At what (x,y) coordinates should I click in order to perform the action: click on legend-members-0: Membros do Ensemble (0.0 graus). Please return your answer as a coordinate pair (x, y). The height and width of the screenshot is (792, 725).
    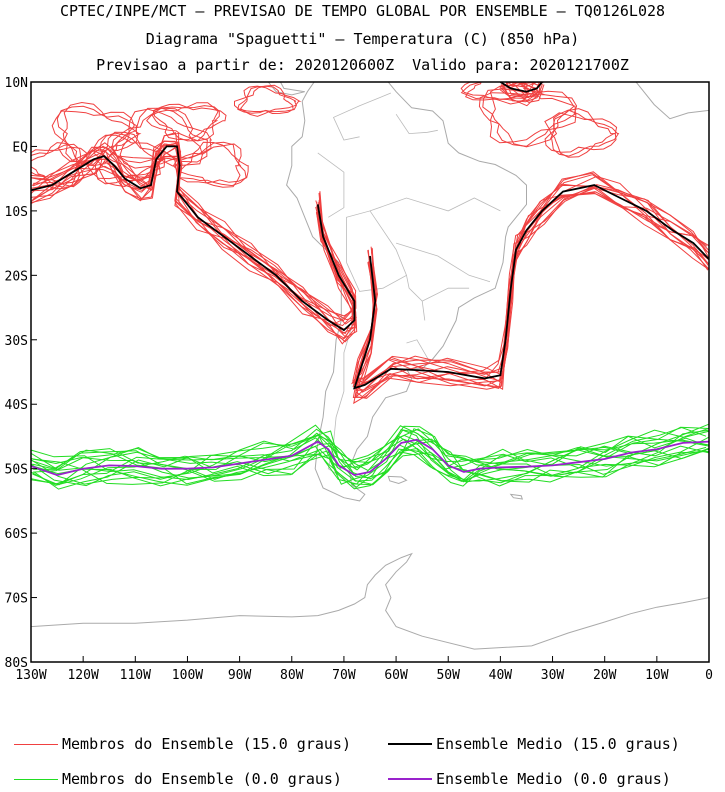
    Looking at the image, I should click on (178, 779).